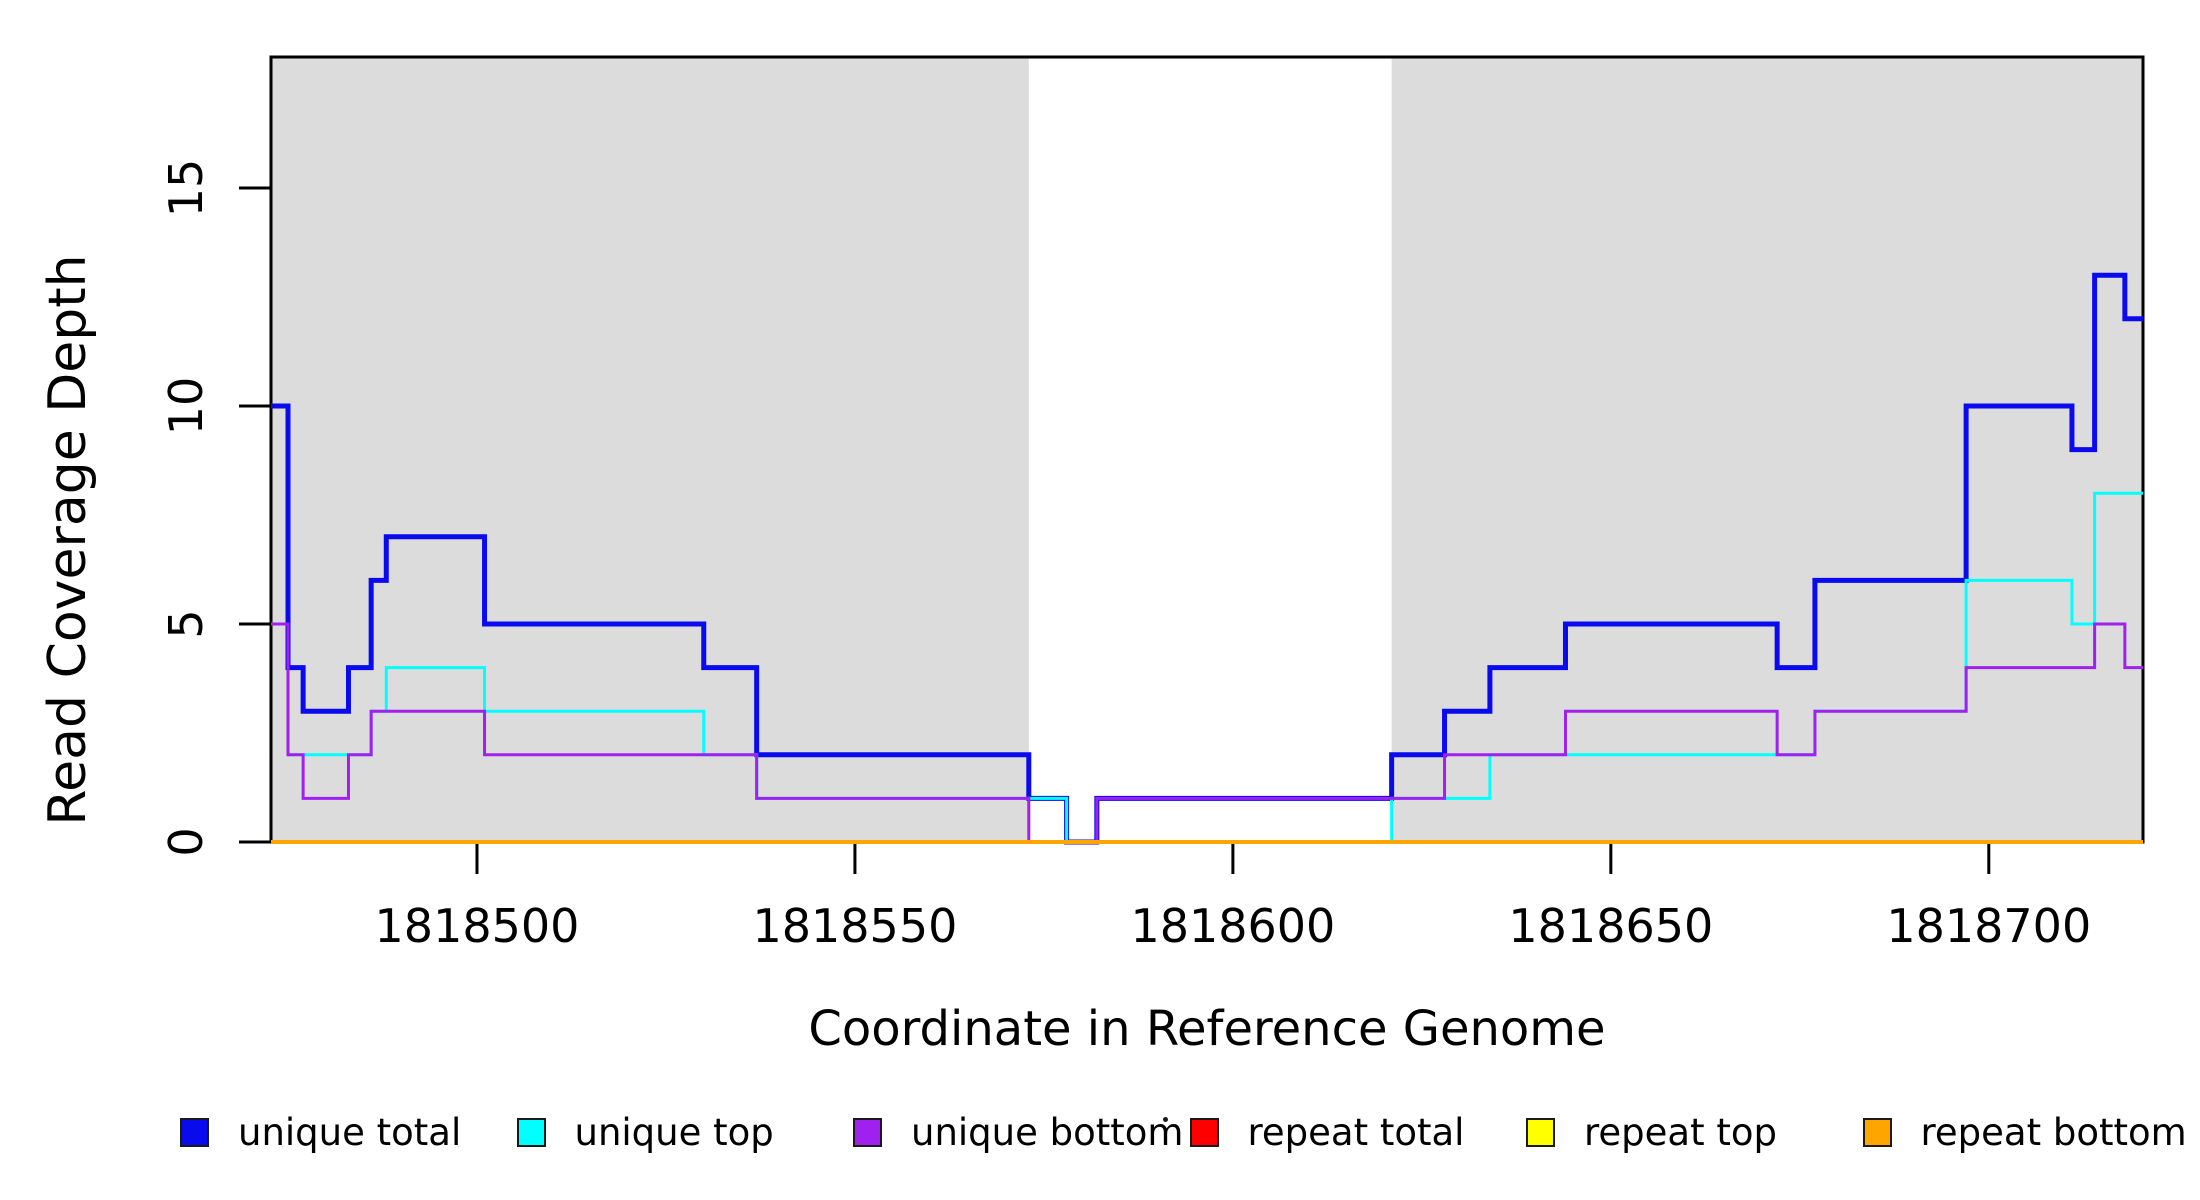 The image size is (2200, 1200). Describe the element at coordinates (194, 1132) in the screenshot. I see `legend-swatch-unique-total` at that location.